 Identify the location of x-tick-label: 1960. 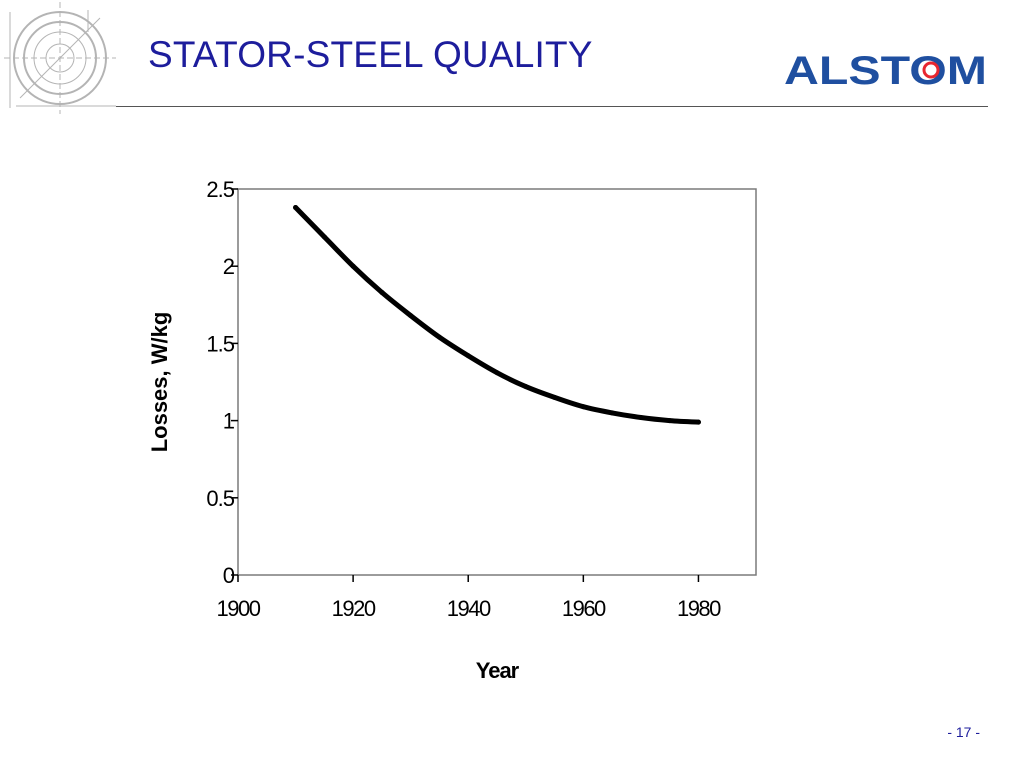
(584, 608).